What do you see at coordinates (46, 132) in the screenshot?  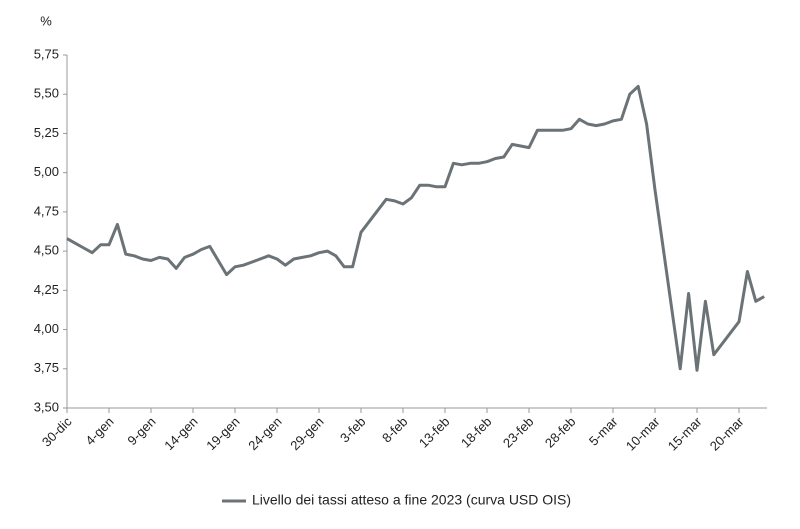 I see `y-tick-label: 5,25` at bounding box center [46, 132].